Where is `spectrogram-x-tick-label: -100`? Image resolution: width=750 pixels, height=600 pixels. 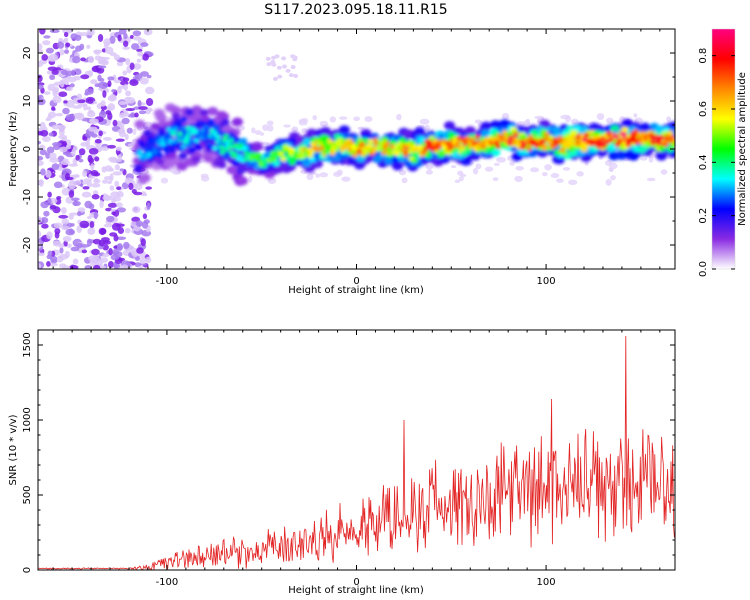 spectrogram-x-tick-label: -100 is located at coordinates (167, 281).